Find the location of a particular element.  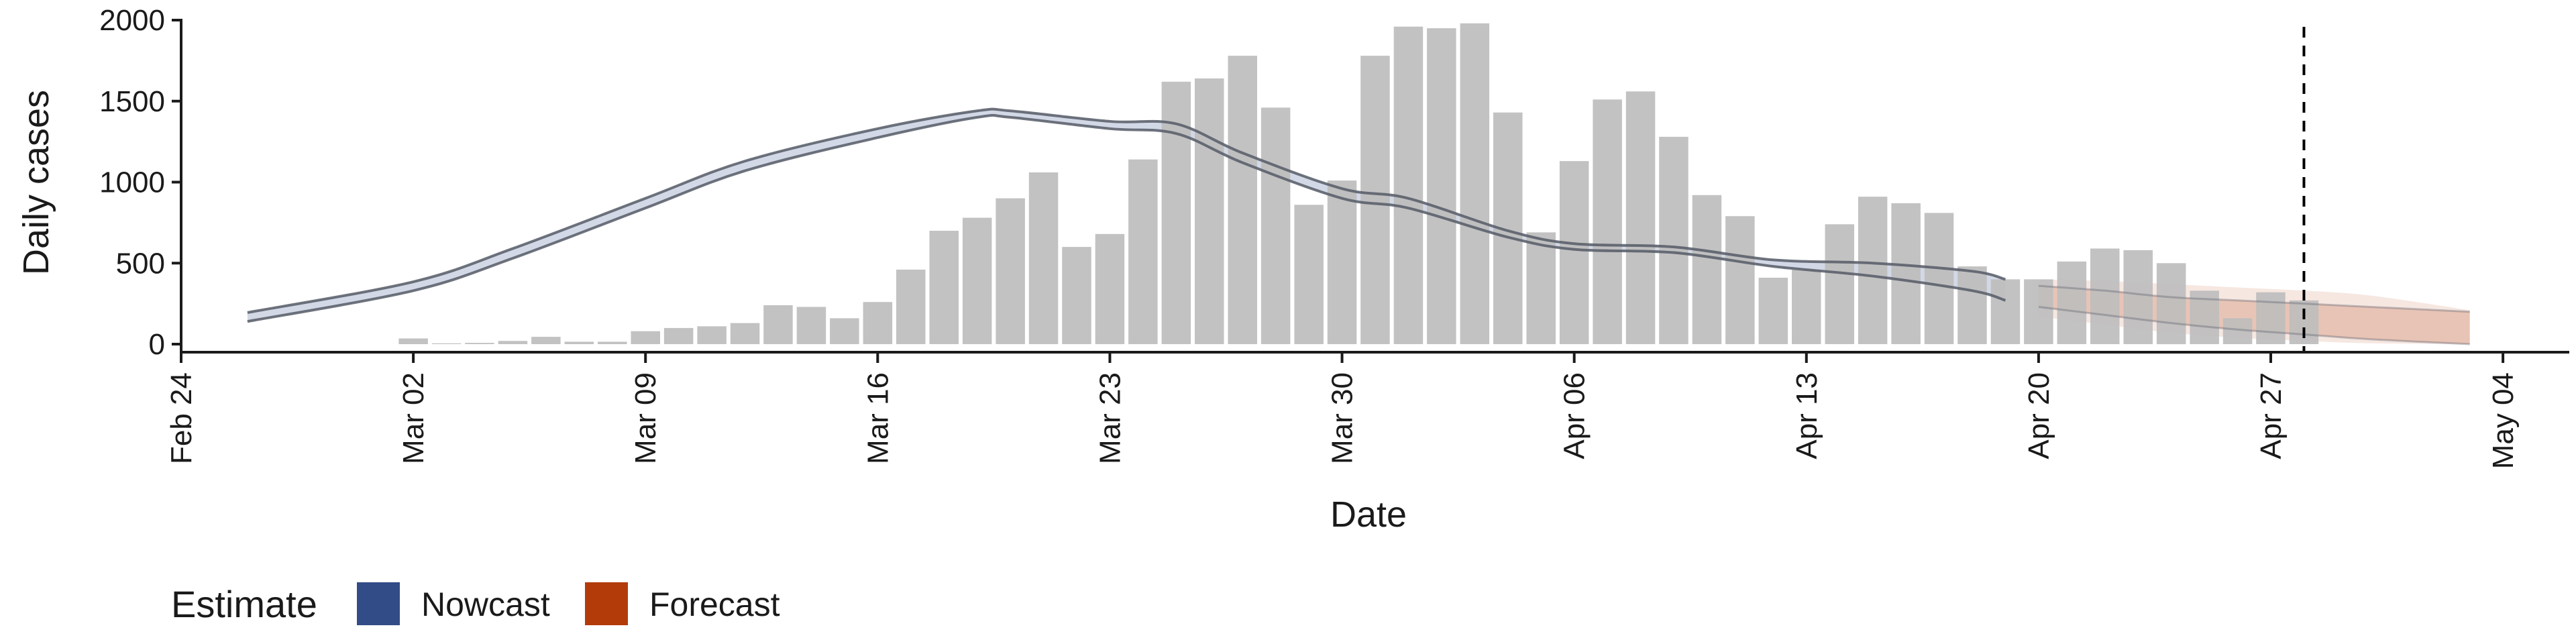

y-tick-label-500: 500 is located at coordinates (140, 263).